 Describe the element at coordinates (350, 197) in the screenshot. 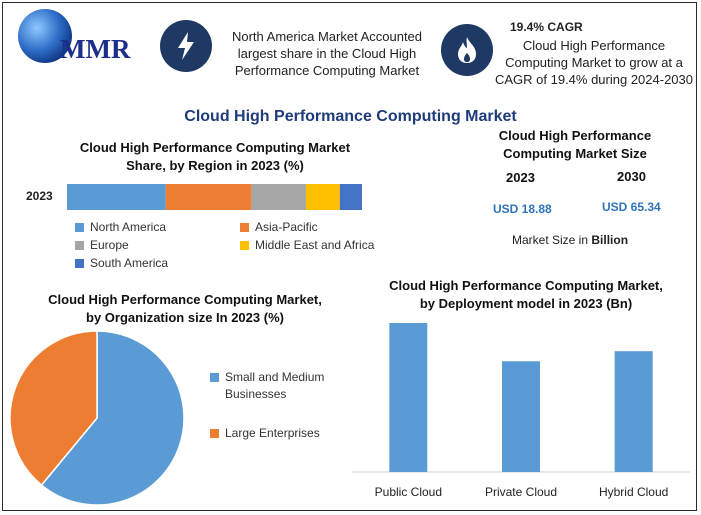

I see `region-bar-segment-south-america` at that location.